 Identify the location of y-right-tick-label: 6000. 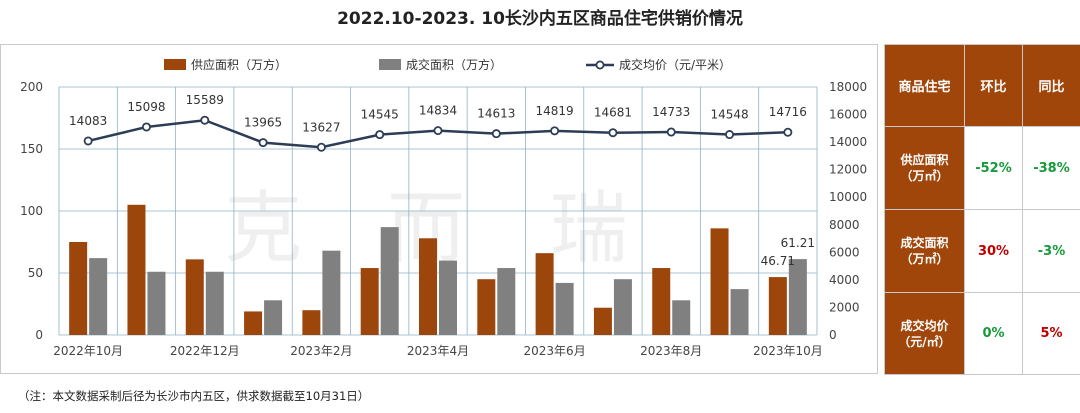
(844, 252).